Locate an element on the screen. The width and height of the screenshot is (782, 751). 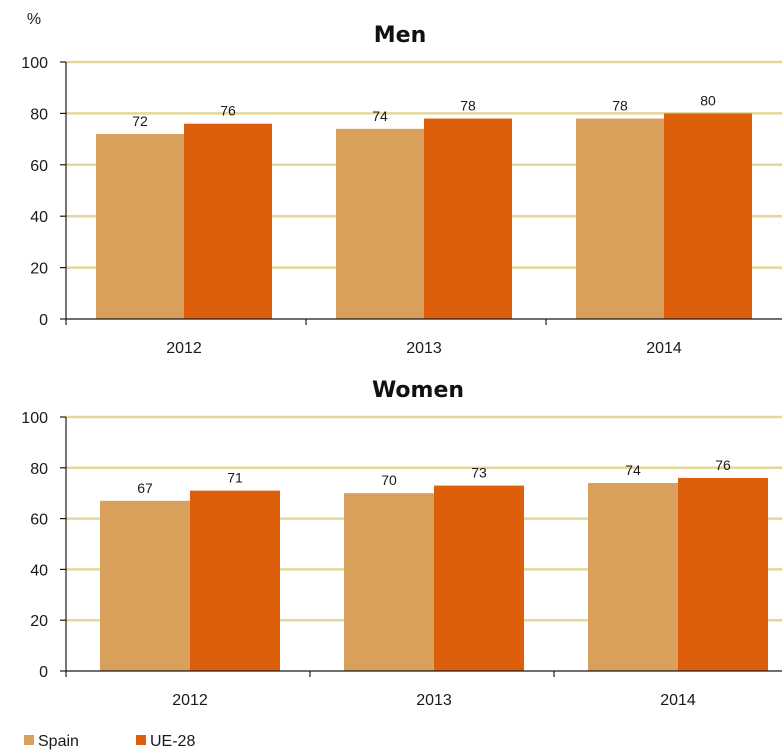
chart-women-y-tick-label: 100 is located at coordinates (34, 418).